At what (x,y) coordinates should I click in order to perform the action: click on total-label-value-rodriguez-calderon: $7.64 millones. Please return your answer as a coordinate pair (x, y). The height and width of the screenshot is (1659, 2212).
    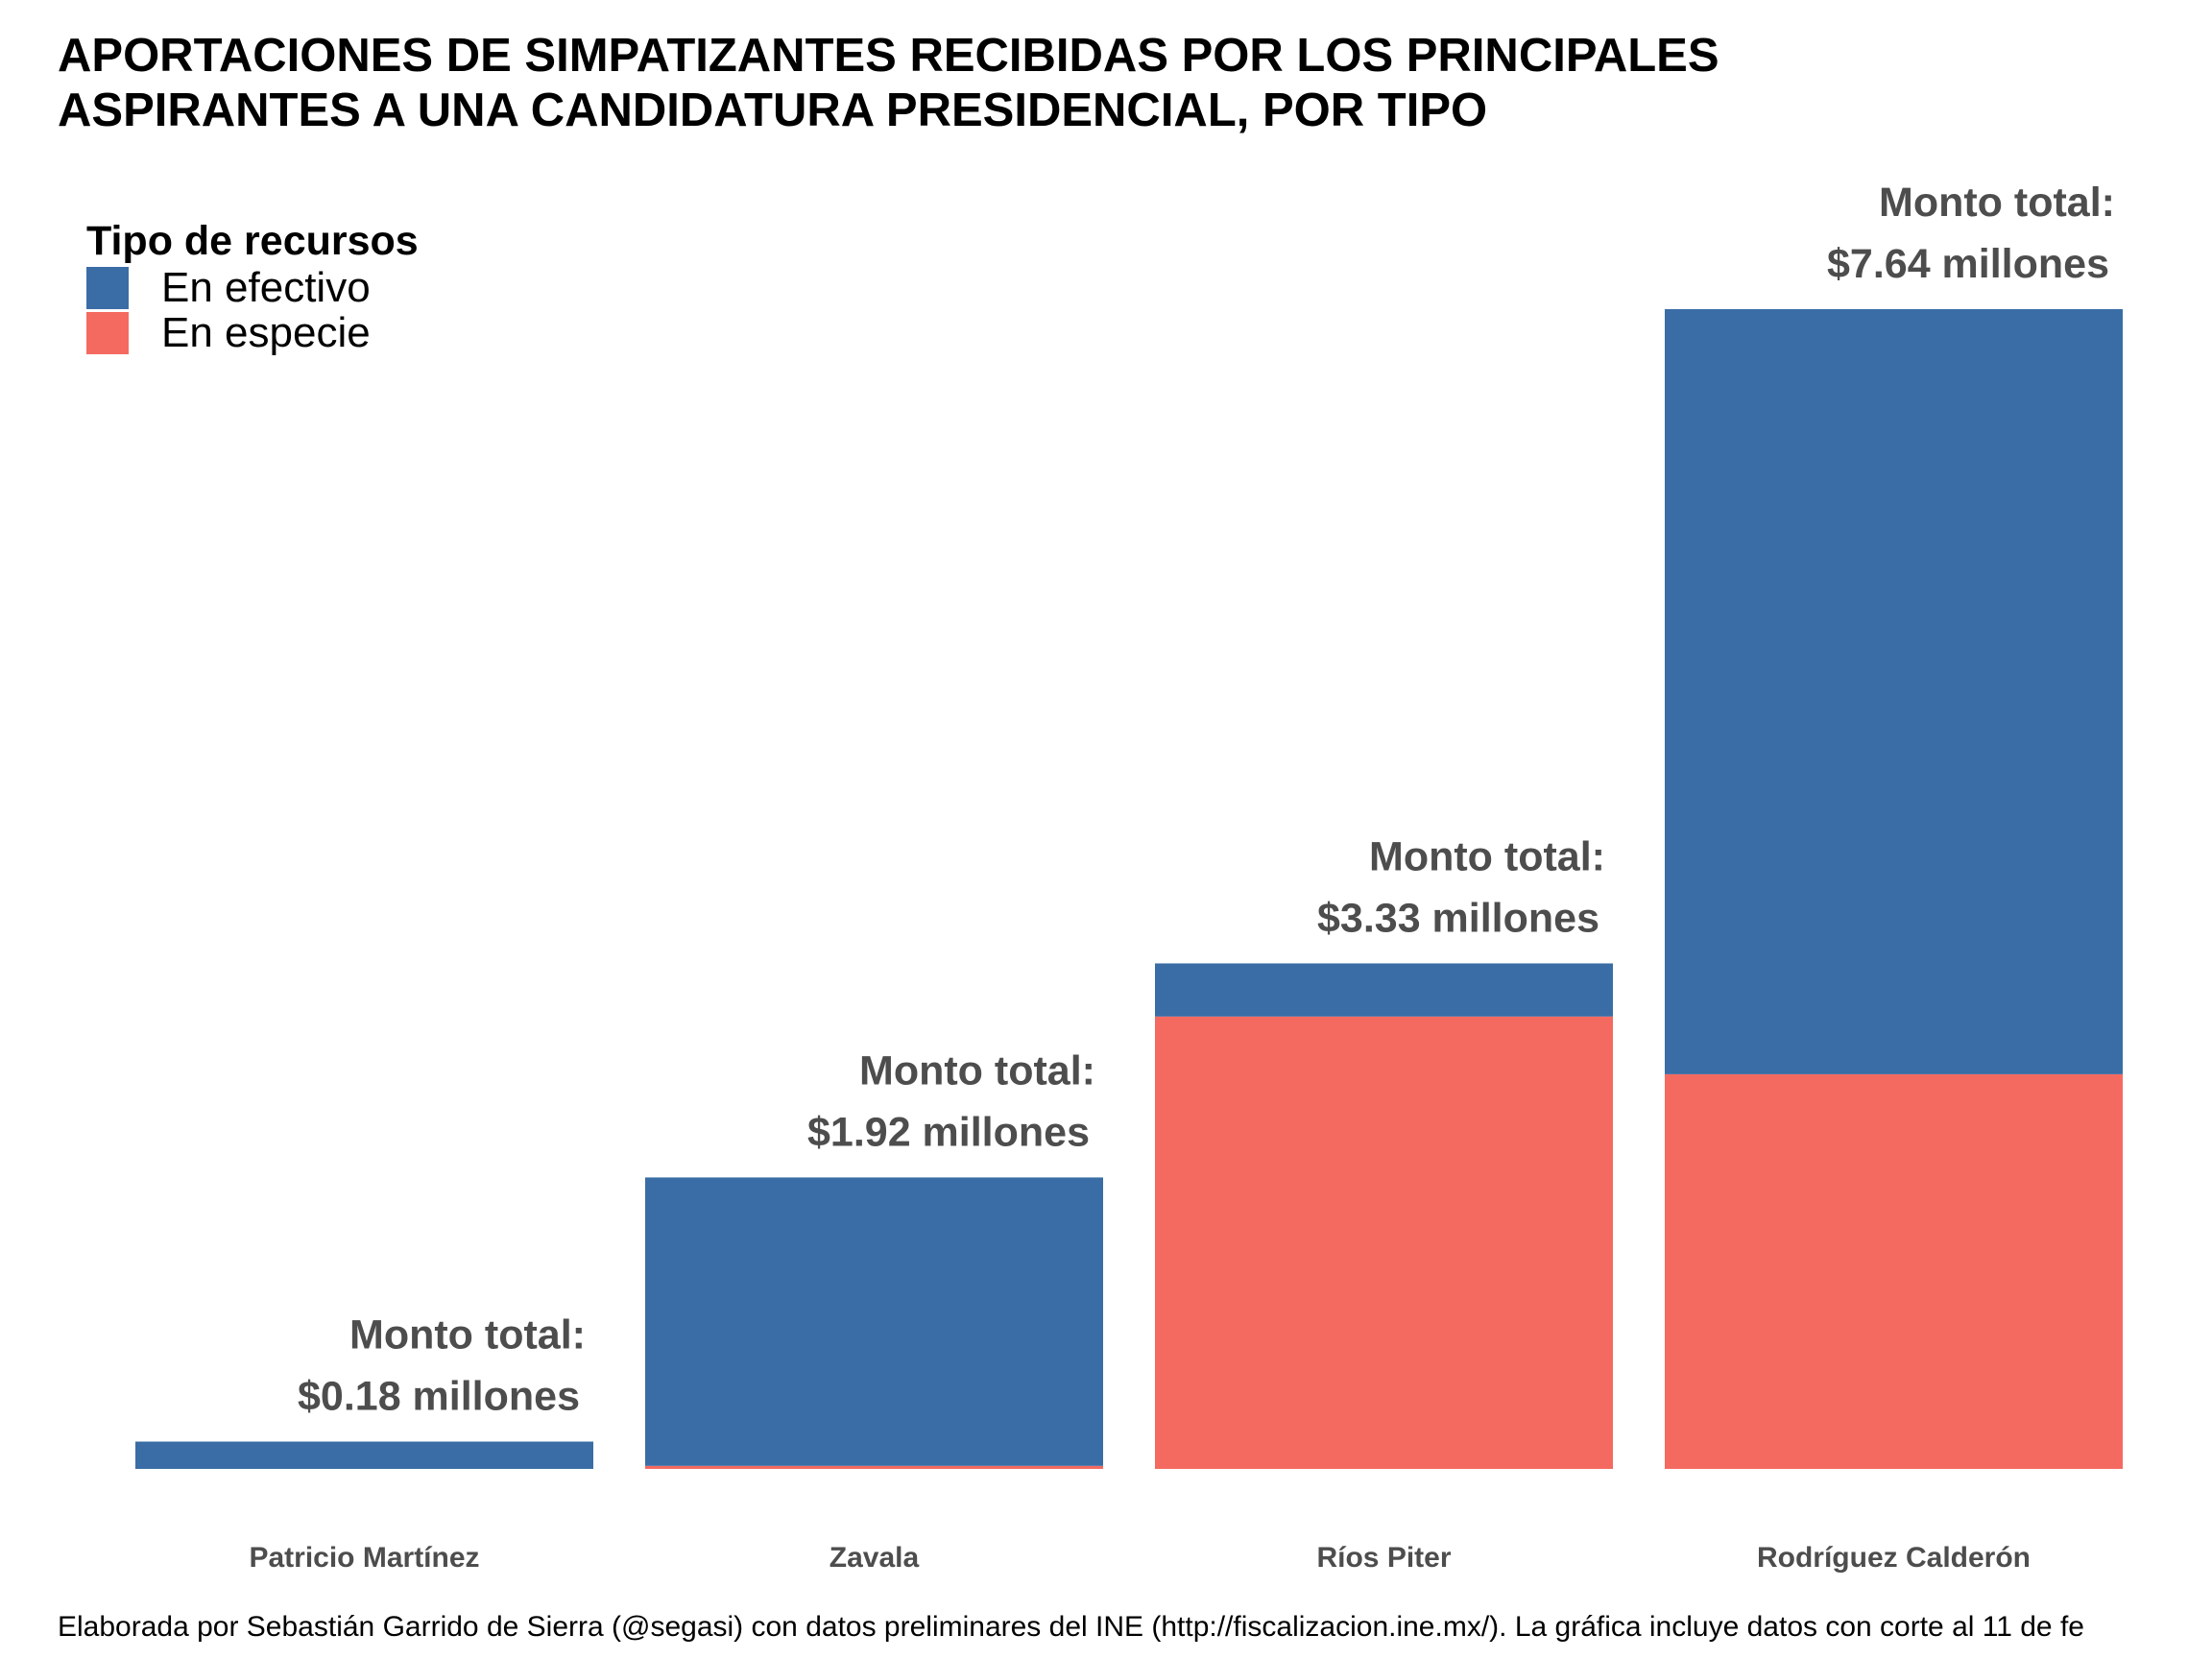
    Looking at the image, I should click on (1968, 264).